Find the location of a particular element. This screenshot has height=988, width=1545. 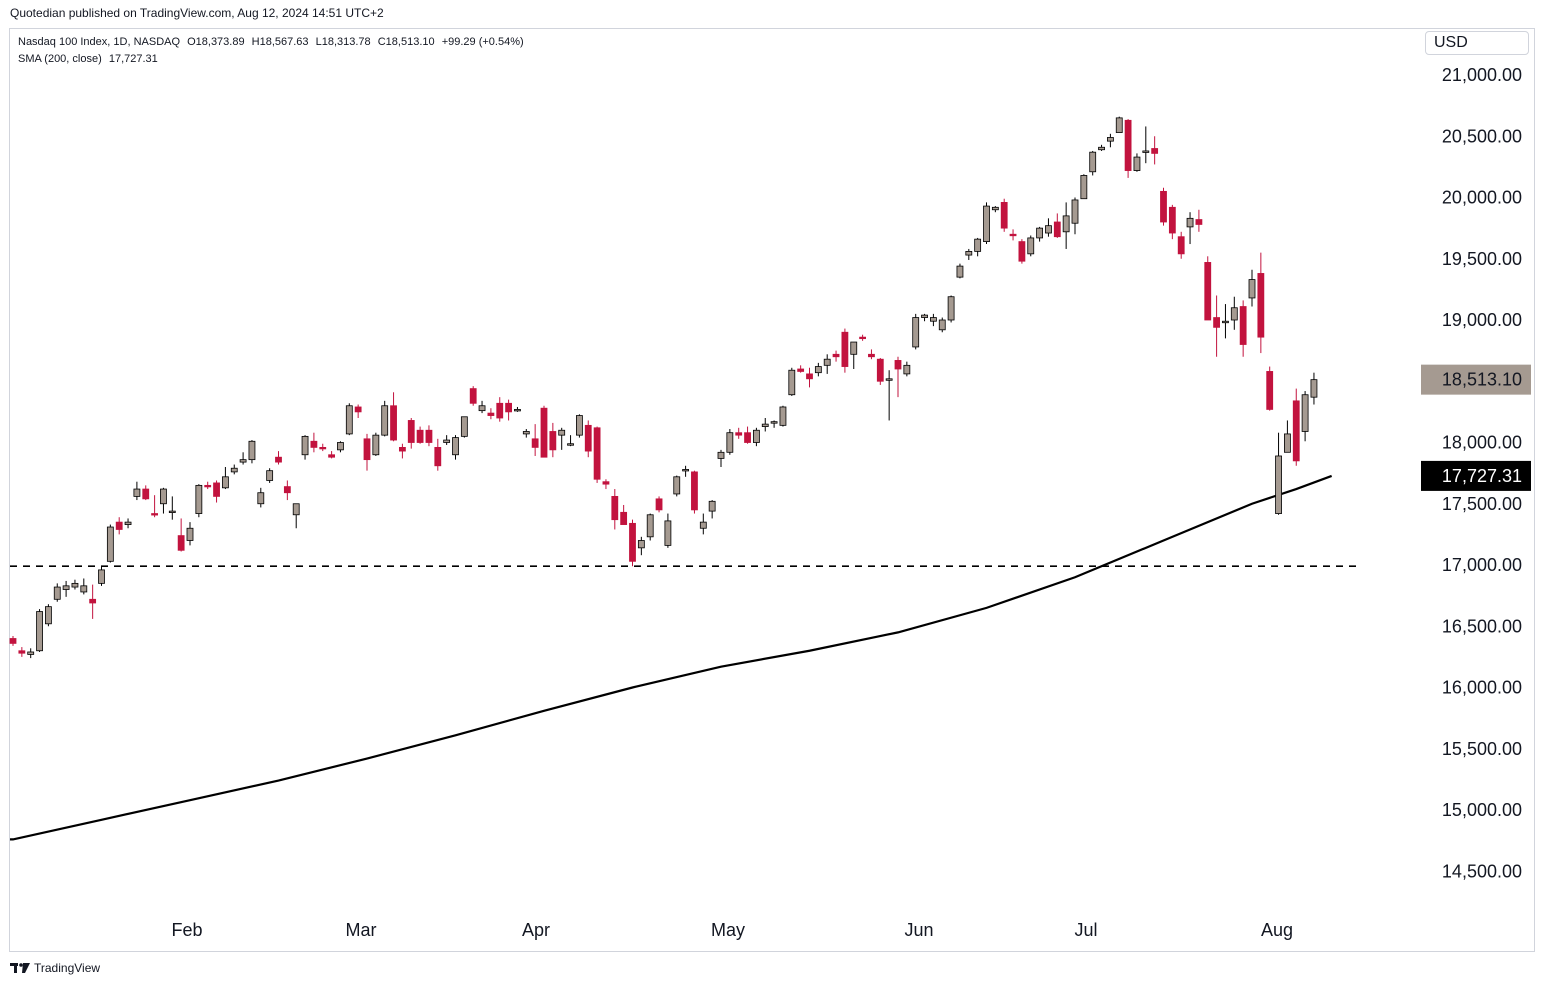

currency-selector: USD is located at coordinates (1477, 43).